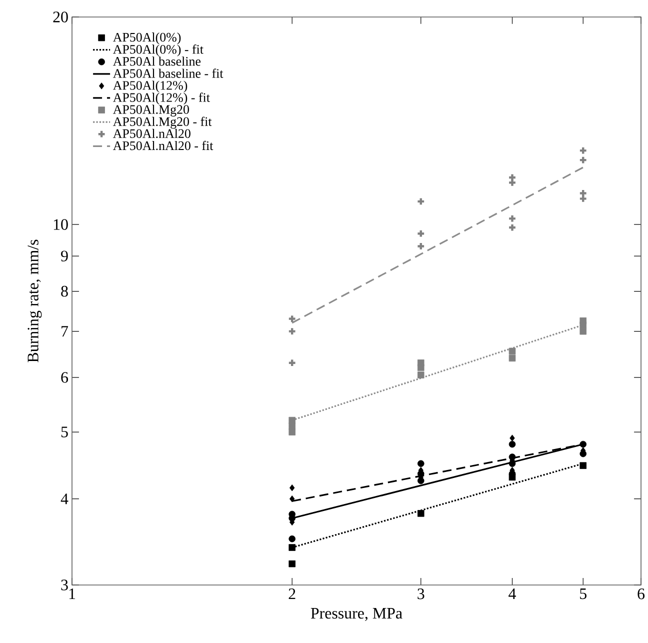 The width and height of the screenshot is (648, 643). I want to click on x-tick-label: 3, so click(421, 594).